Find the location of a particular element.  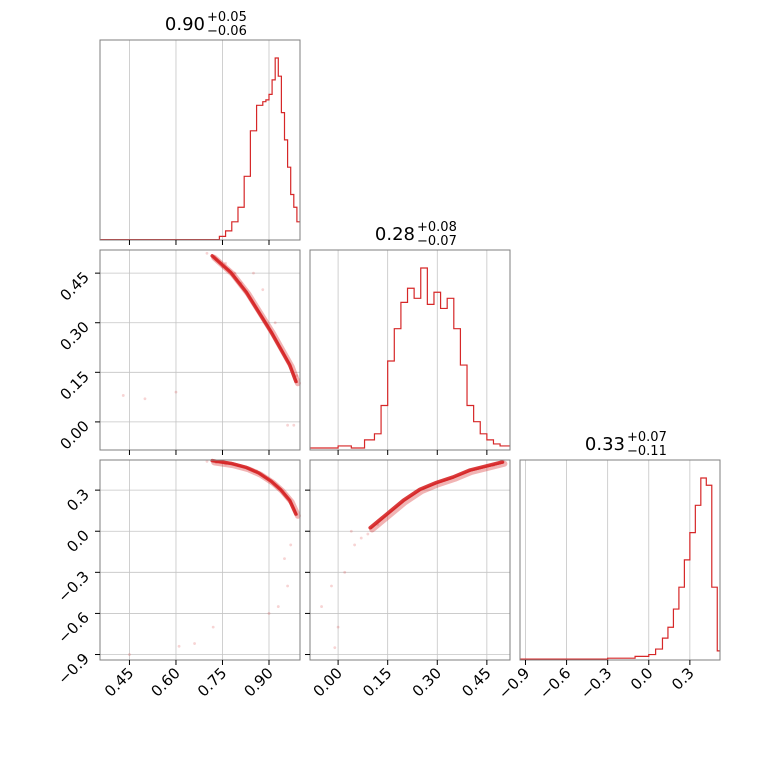

x-tick-label: −0.6 is located at coordinates (555, 683).